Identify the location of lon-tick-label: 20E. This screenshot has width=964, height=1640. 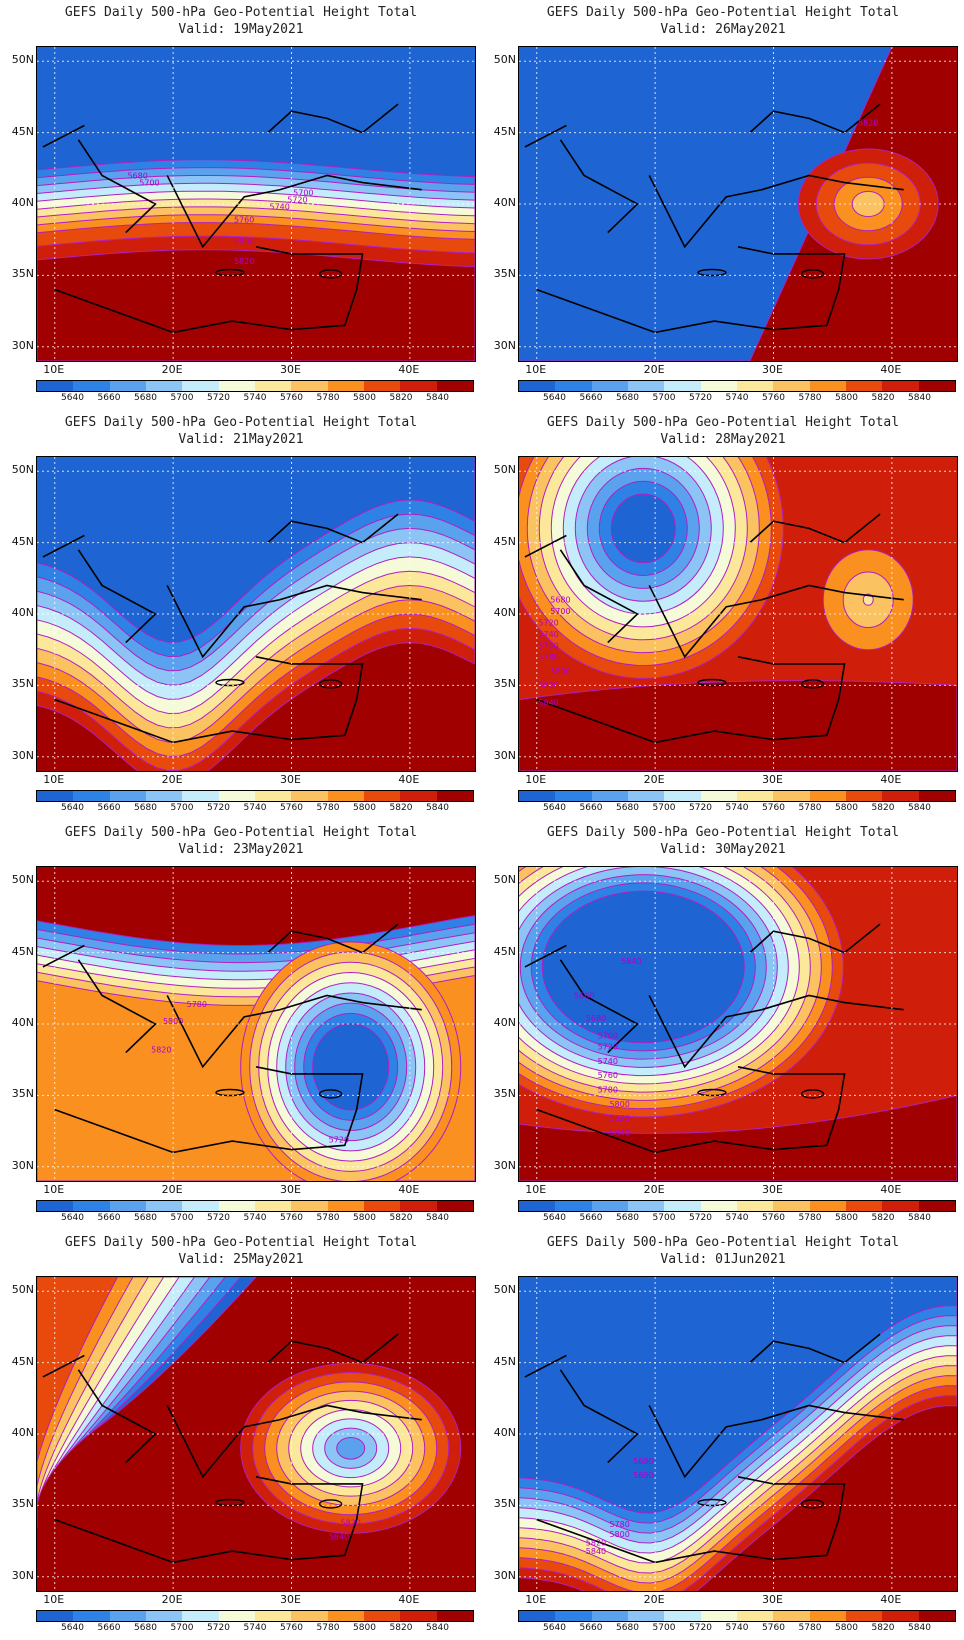
(654, 1189).